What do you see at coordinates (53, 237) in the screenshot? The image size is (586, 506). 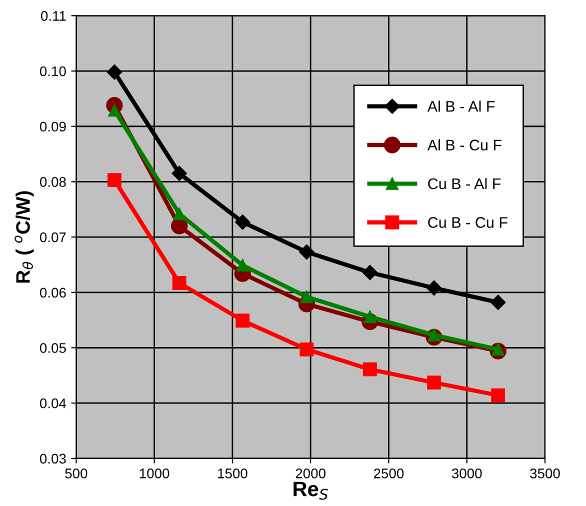 I see `y-tick-label: 0.07` at bounding box center [53, 237].